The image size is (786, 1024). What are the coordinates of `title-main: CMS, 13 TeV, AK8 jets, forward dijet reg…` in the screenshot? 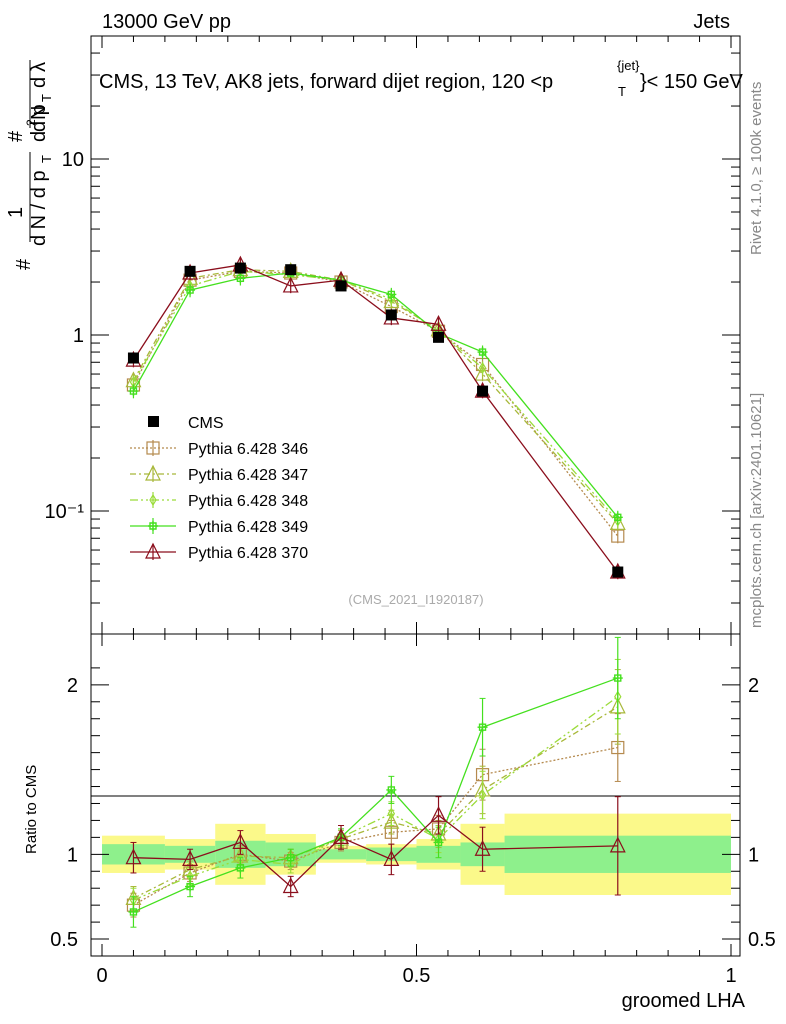 It's located at (326, 82).